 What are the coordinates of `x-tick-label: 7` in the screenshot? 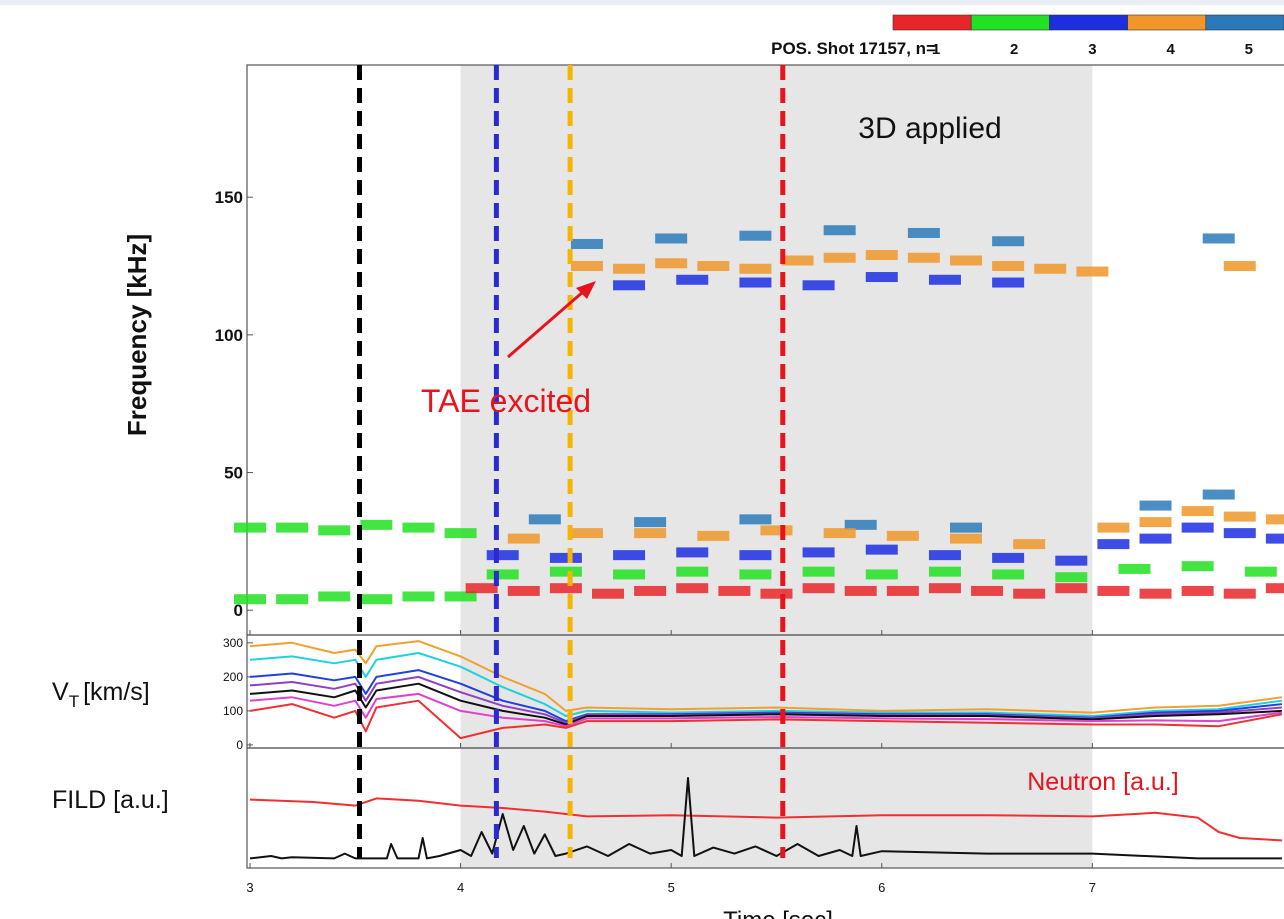 It's located at (1092, 887).